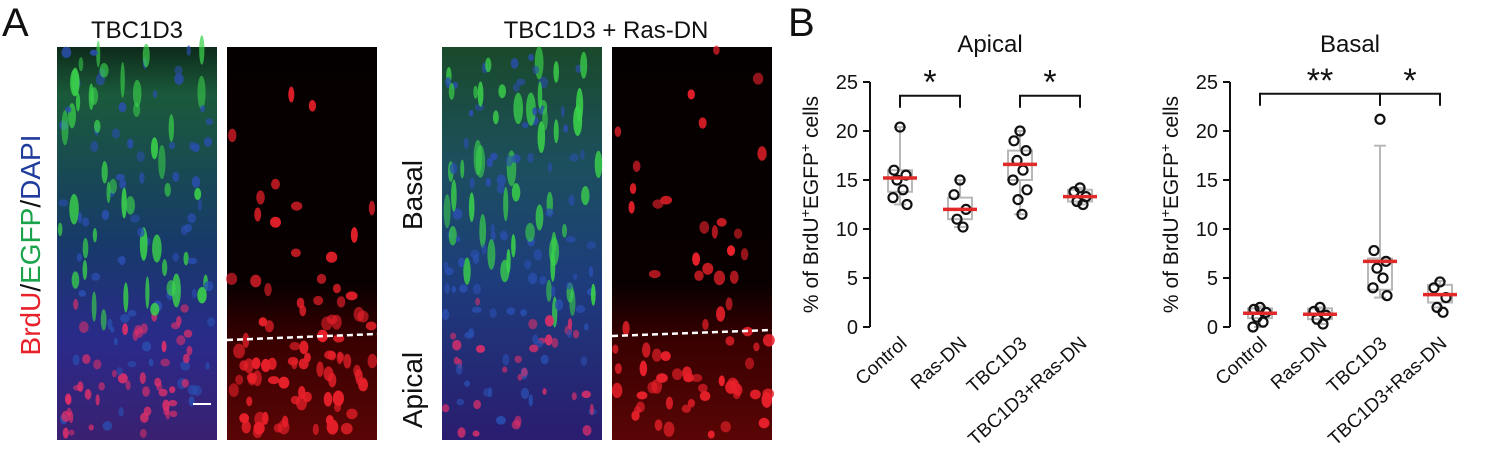  Describe the element at coordinates (801, 23) in the screenshot. I see `panel-label: B` at that location.